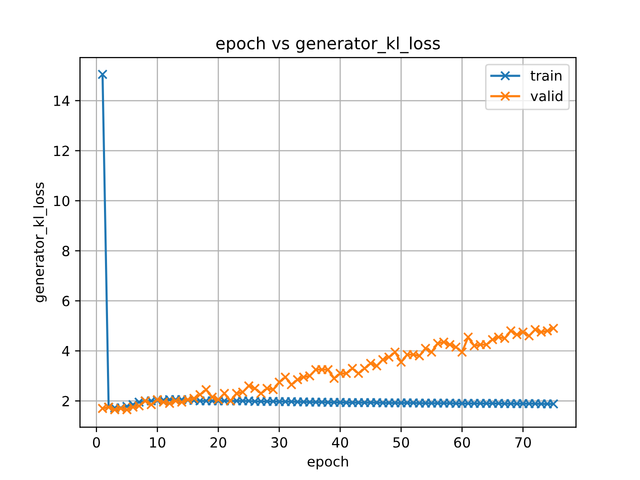 The image size is (640, 480). I want to click on y-axis-title: generator_kl_loss, so click(40, 242).